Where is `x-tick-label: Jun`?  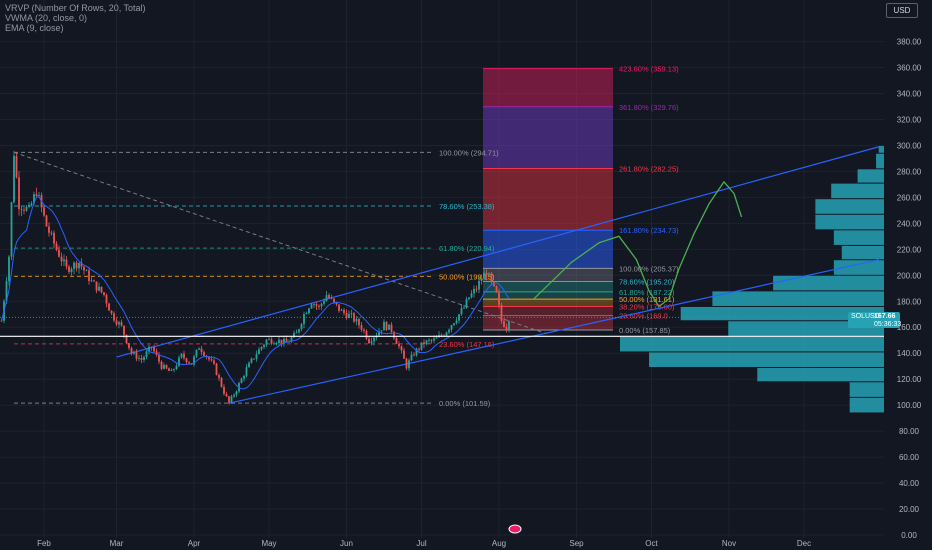 x-tick-label: Jun is located at coordinates (346, 543).